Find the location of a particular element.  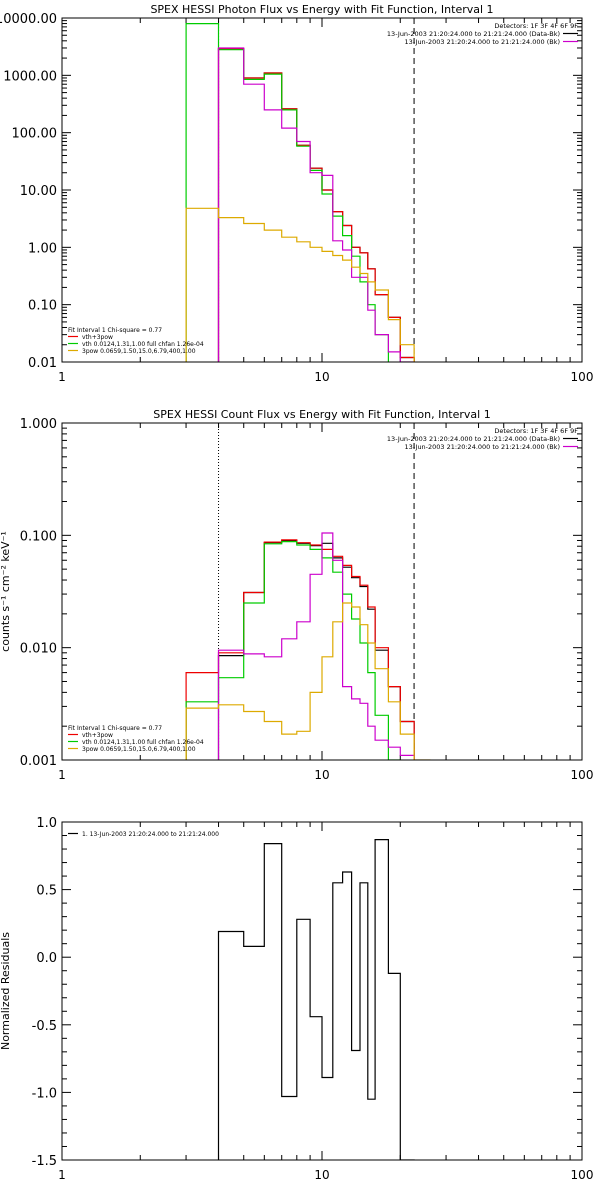

y-tick-label: 0.100 is located at coordinates (38, 536).